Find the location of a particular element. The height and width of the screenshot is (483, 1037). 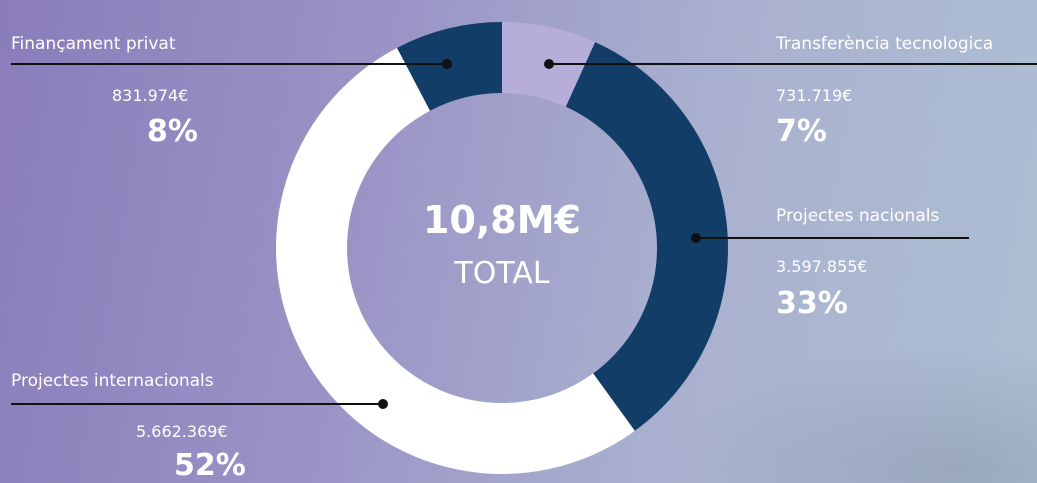

slice-label-projectes-nacionals: Projectes nacionals is located at coordinates (858, 216).